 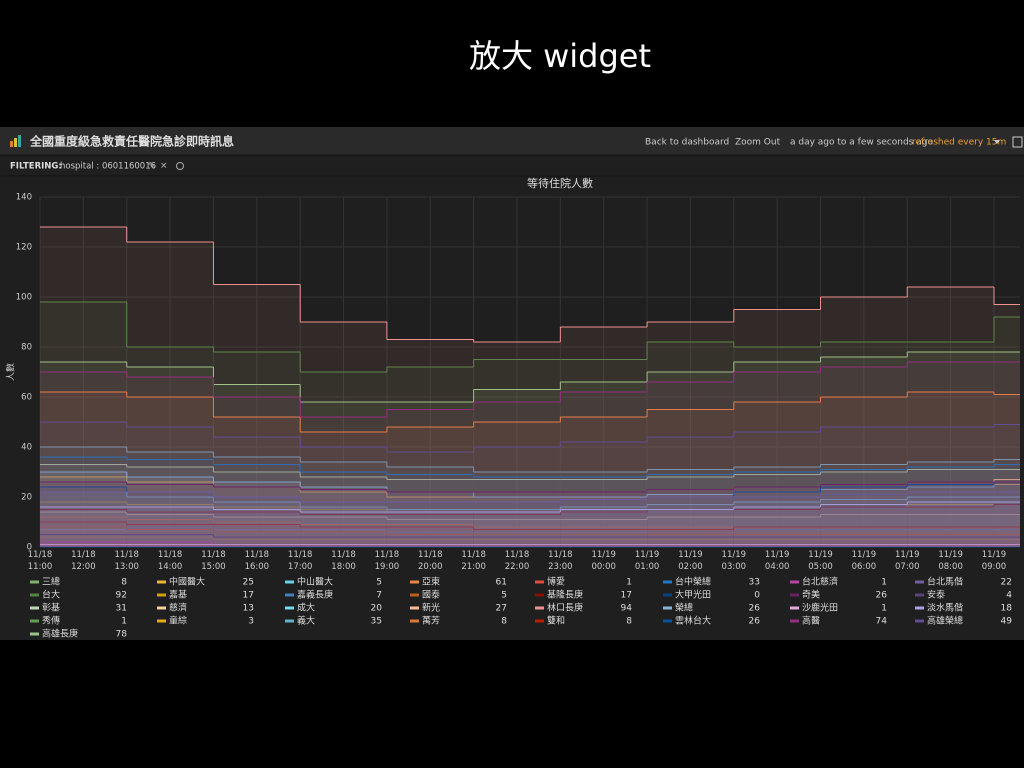 What do you see at coordinates (213, 561) in the screenshot?
I see `x-tick-label: 11/18 15:00` at bounding box center [213, 561].